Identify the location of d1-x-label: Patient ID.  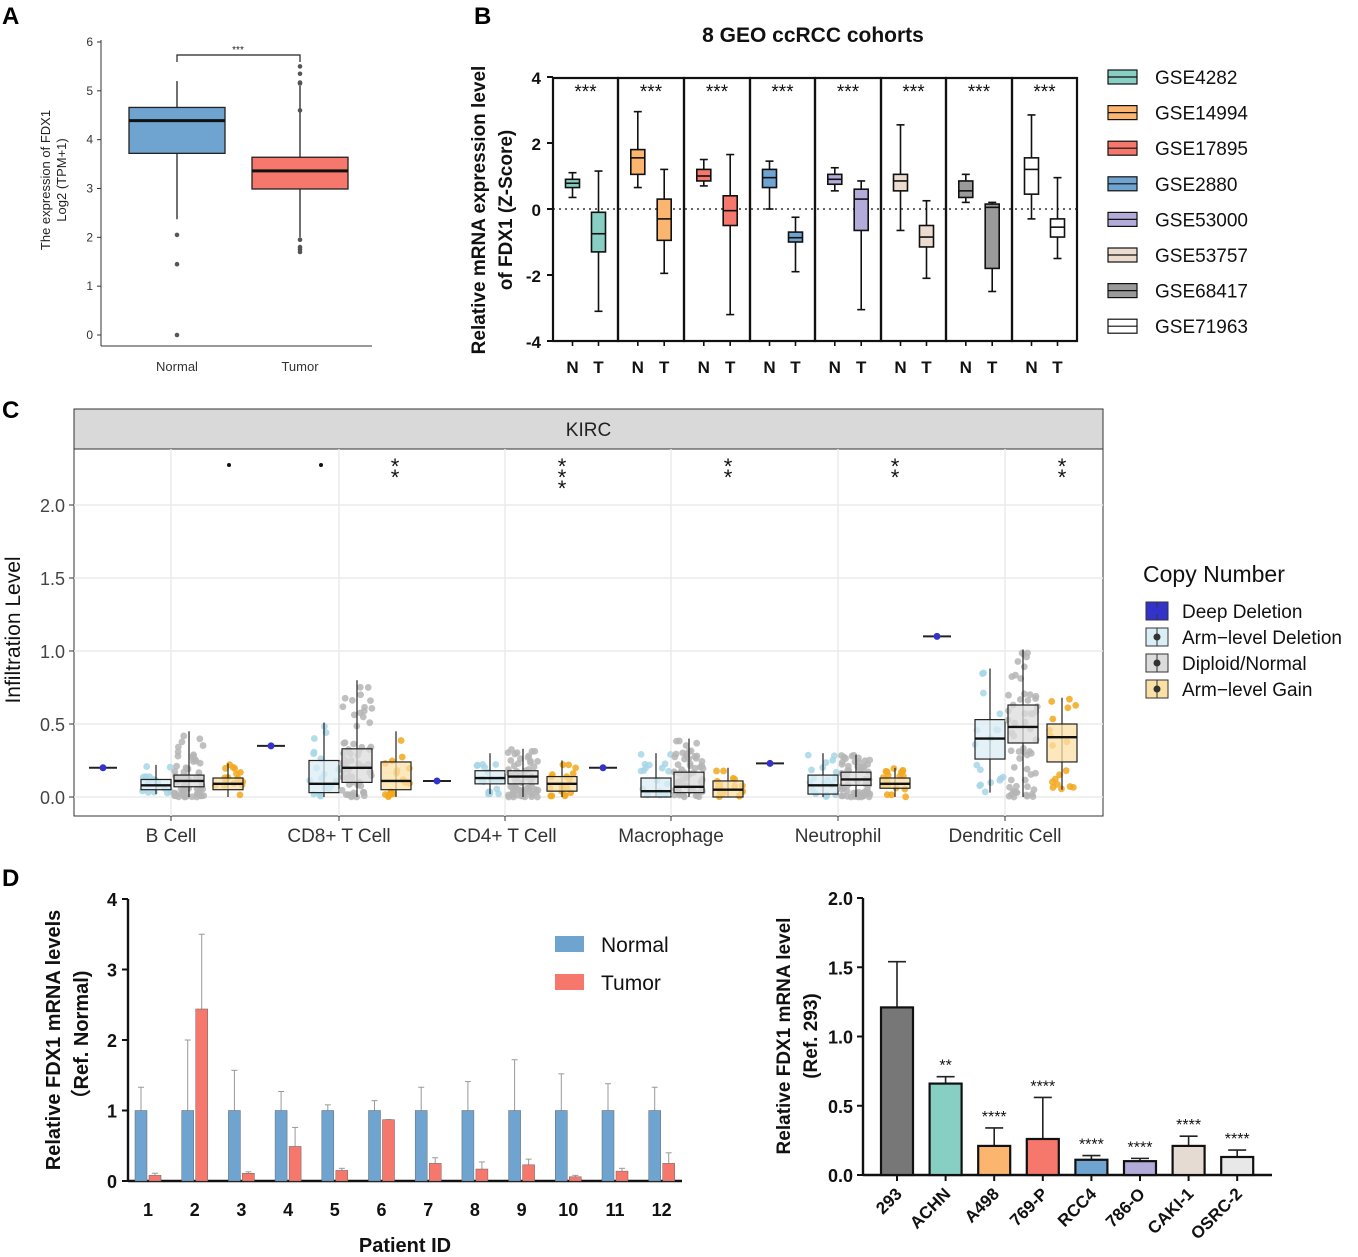
(405, 1246).